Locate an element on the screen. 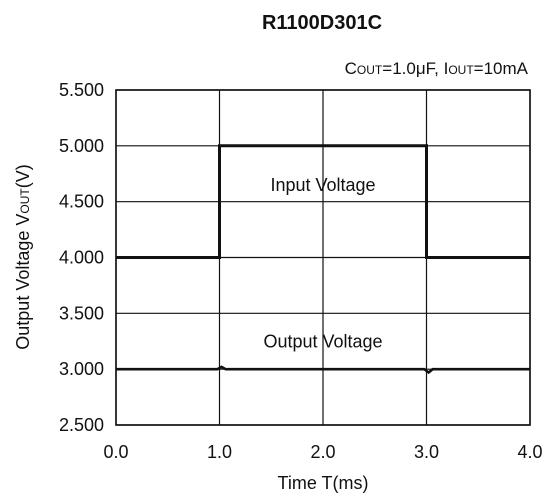 Image resolution: width=558 pixels, height=497 pixels. x-axis-label: Time T(ms) is located at coordinates (323, 483).